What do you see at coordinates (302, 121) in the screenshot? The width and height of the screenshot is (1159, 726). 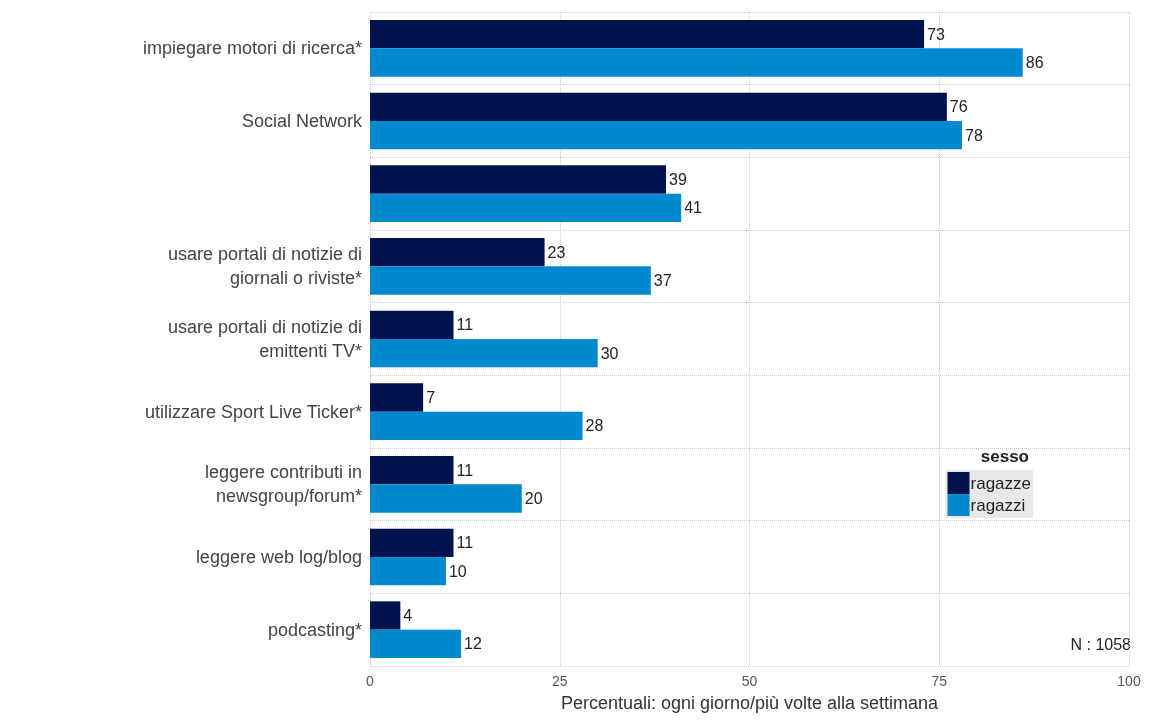 I see `y-tick-label: Social Network` at bounding box center [302, 121].